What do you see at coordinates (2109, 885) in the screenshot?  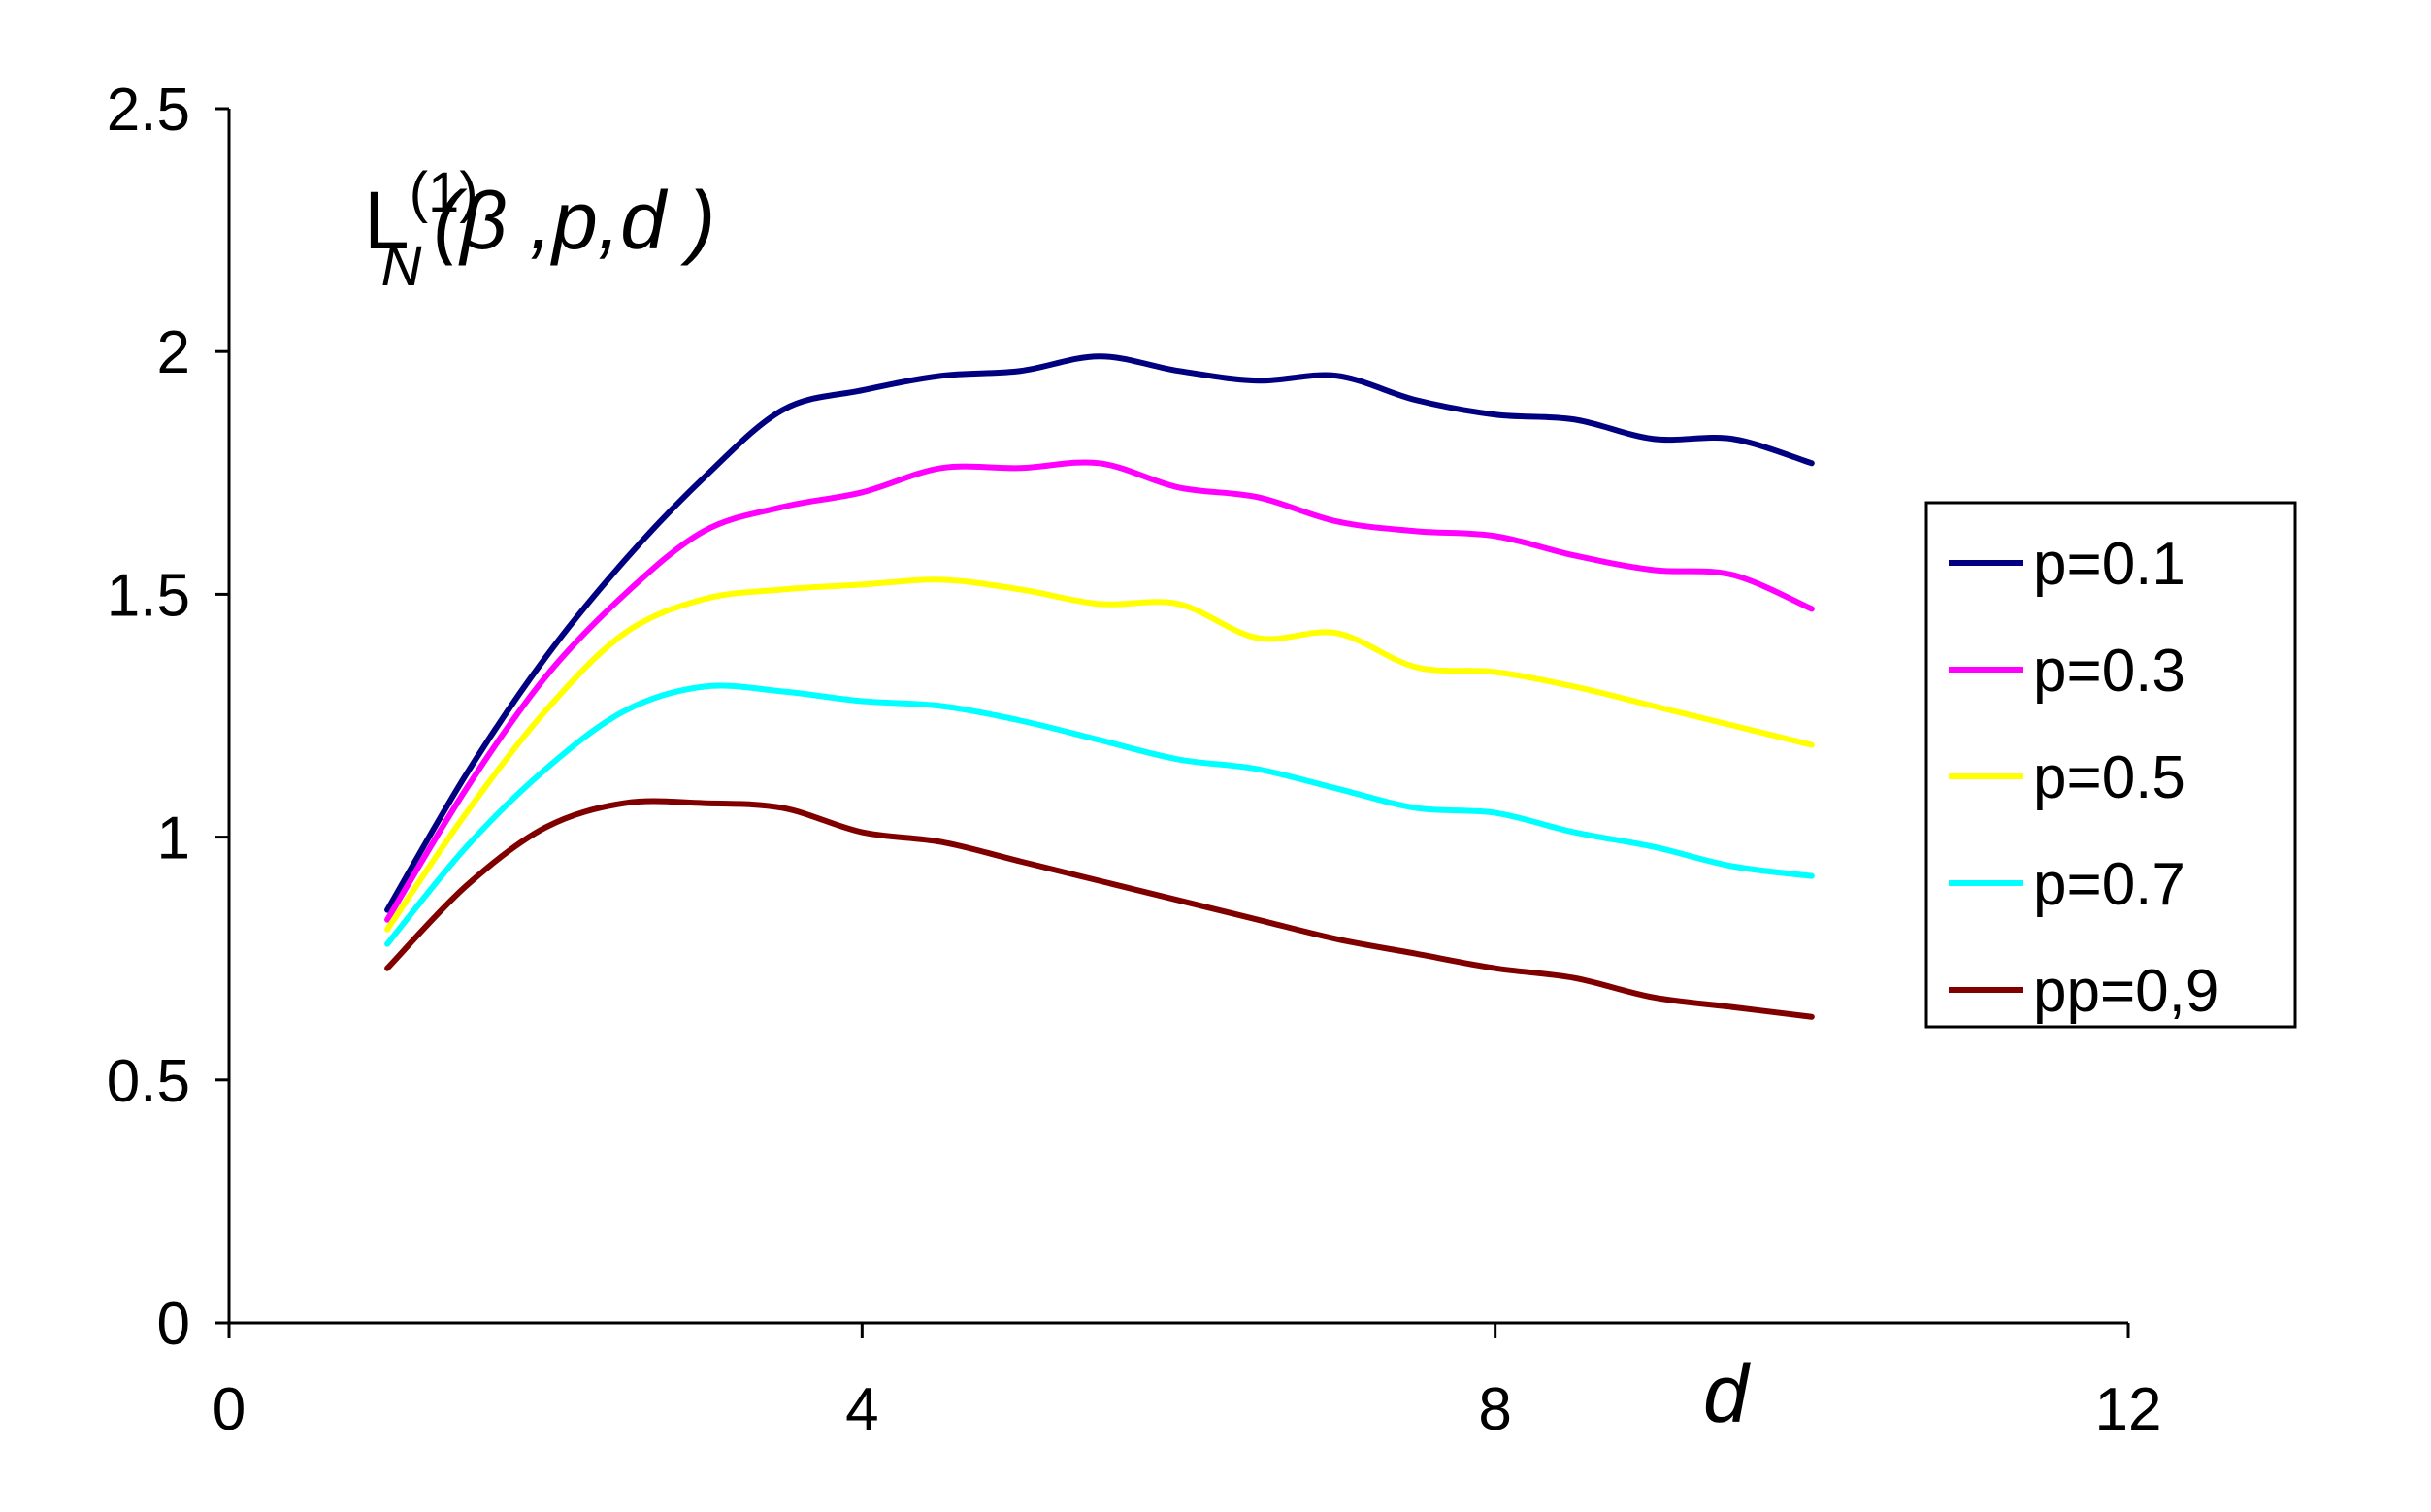 I see `legend-label: p=0.7` at bounding box center [2109, 885].